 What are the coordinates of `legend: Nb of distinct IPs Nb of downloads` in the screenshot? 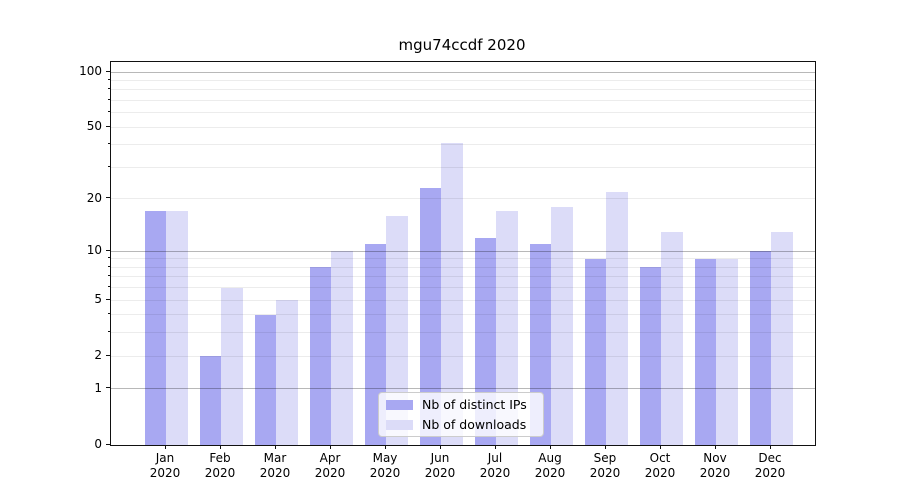 It's located at (461, 414).